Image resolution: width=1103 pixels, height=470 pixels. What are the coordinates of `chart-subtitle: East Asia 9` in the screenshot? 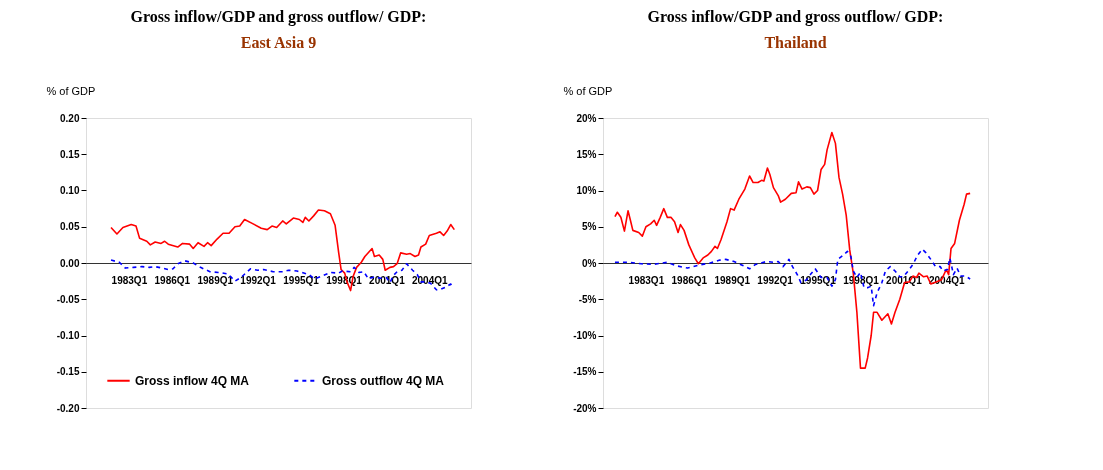 It's located at (278, 42).